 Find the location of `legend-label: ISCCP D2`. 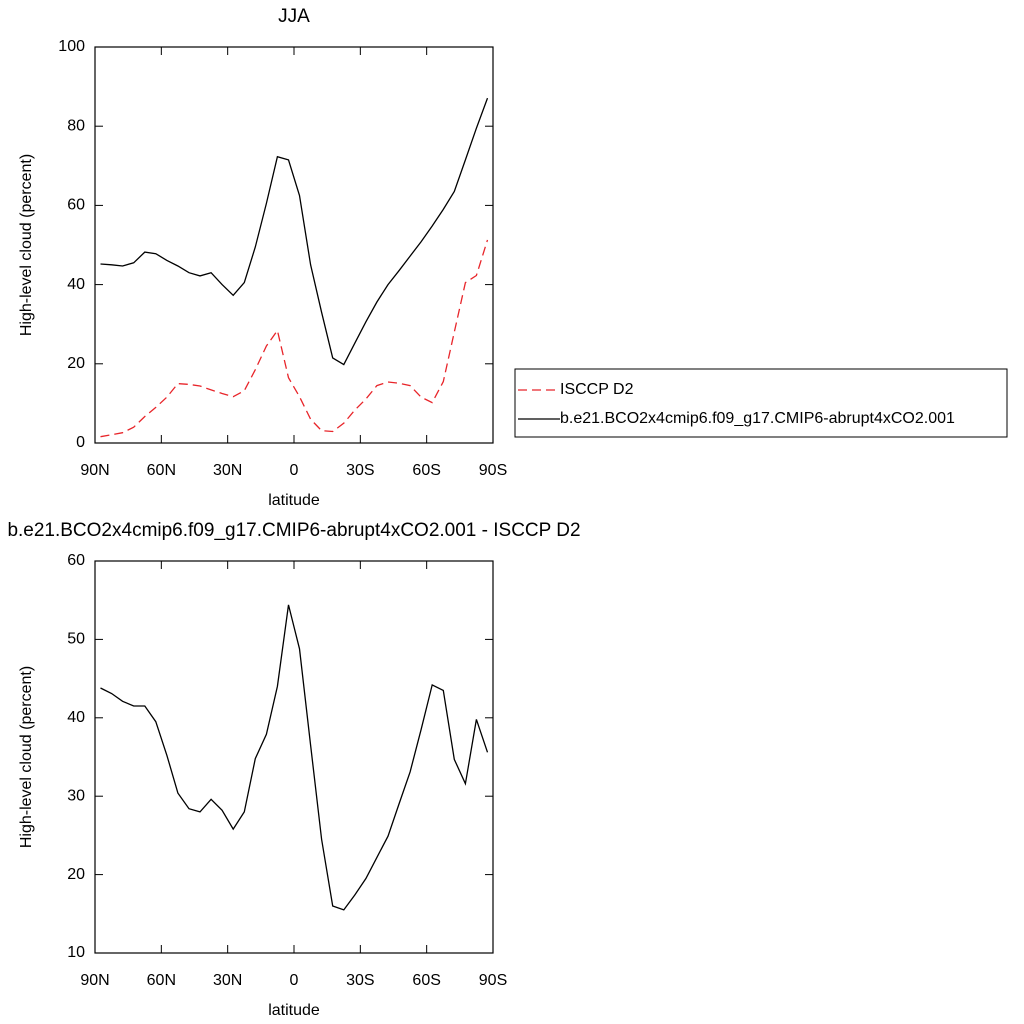

legend-label: ISCCP D2 is located at coordinates (597, 389).